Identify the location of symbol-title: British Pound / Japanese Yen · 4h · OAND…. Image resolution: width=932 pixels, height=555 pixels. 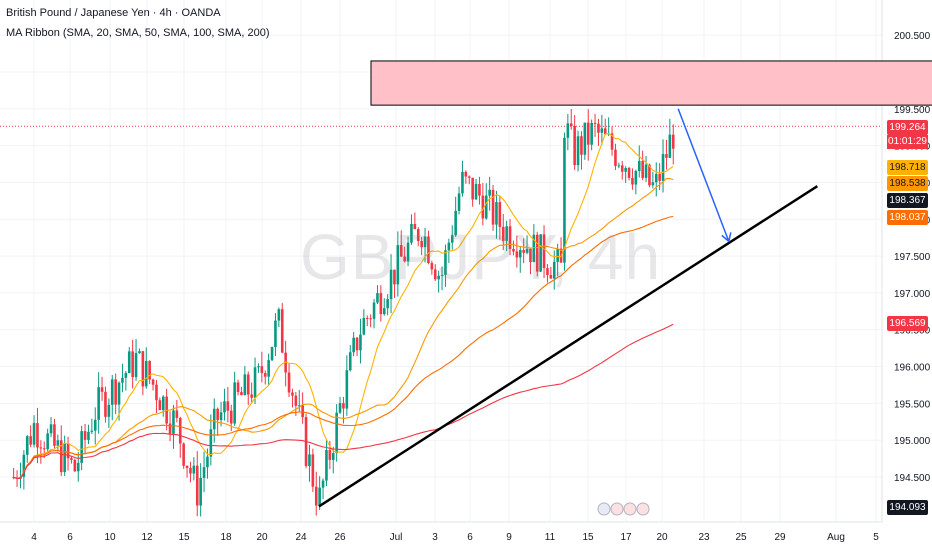
(113, 13).